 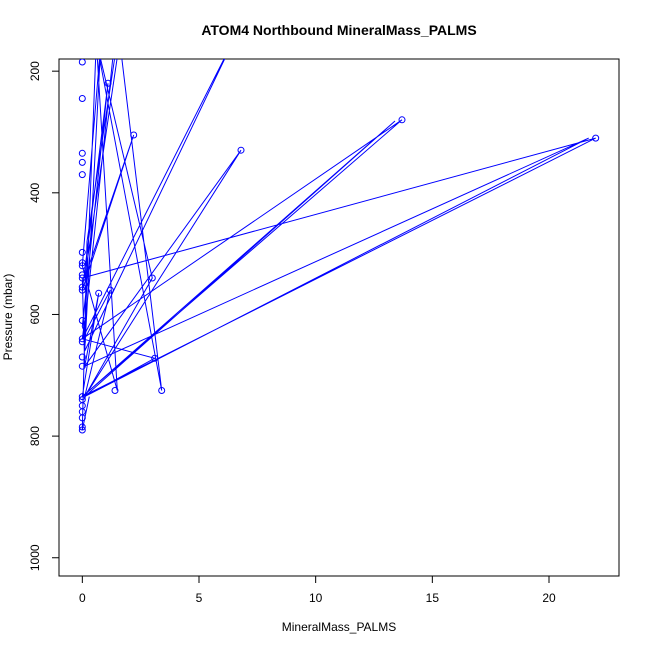 I want to click on x-tick-label: 10, so click(x=316, y=598).